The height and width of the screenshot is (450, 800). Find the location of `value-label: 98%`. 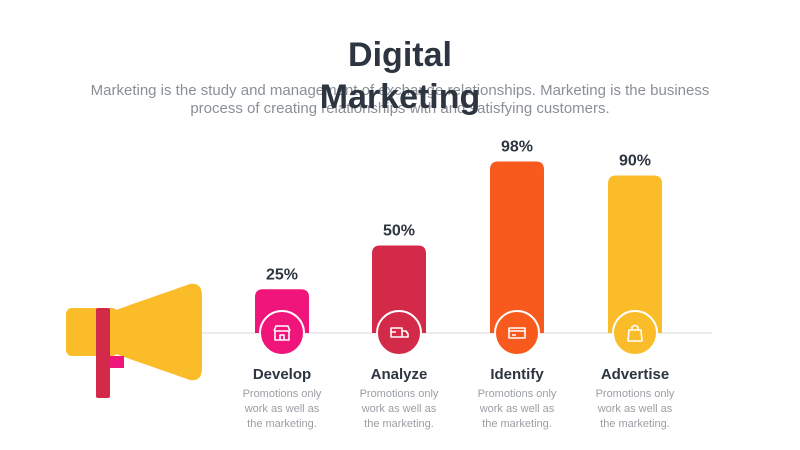

value-label: 98% is located at coordinates (517, 147).